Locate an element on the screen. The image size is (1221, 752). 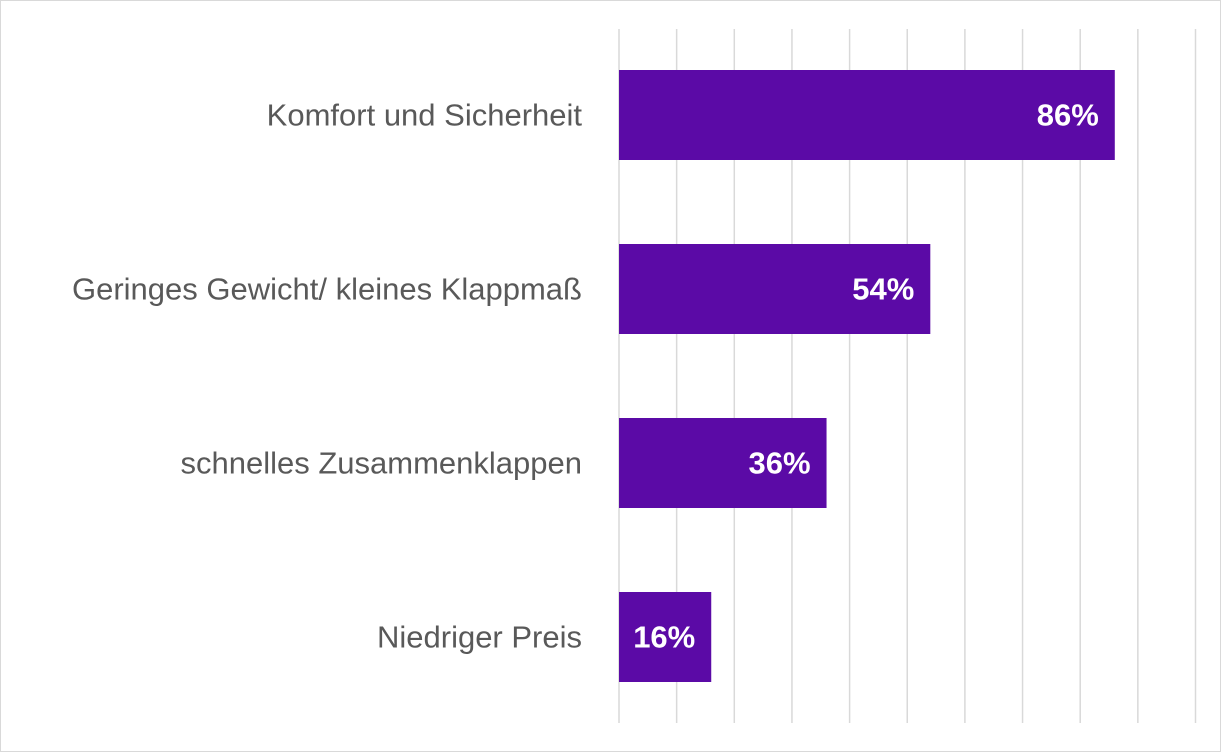
data-label: 54% is located at coordinates (883, 289).